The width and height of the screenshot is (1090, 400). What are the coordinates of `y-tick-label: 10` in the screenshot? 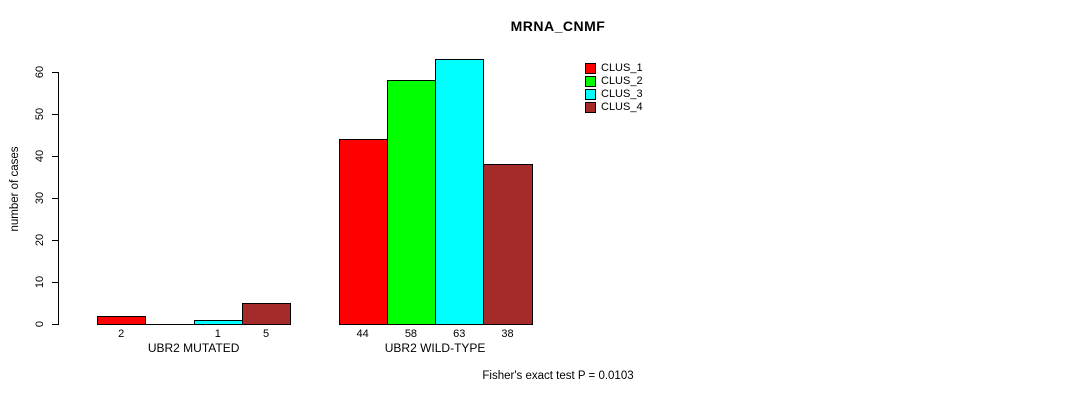 It's located at (40, 282).